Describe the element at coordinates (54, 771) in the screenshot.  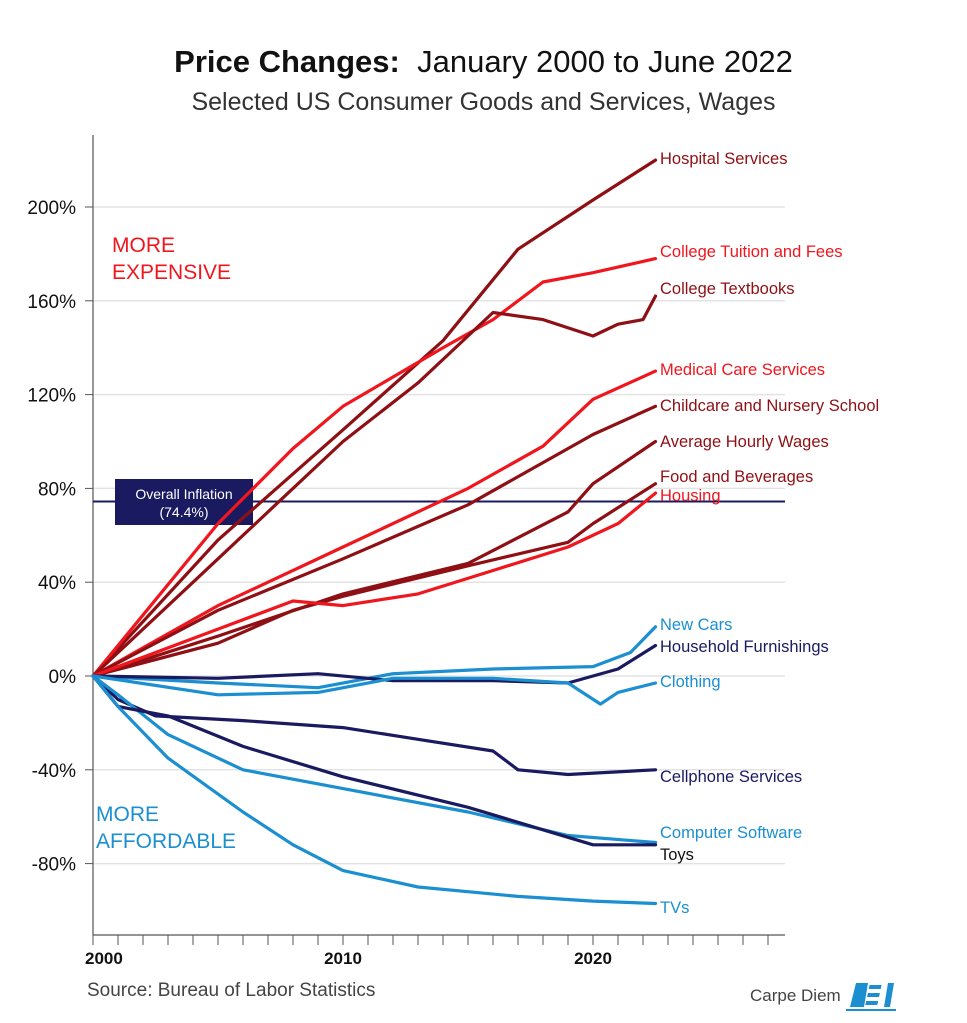
I see `y-tick-label: -40%` at that location.